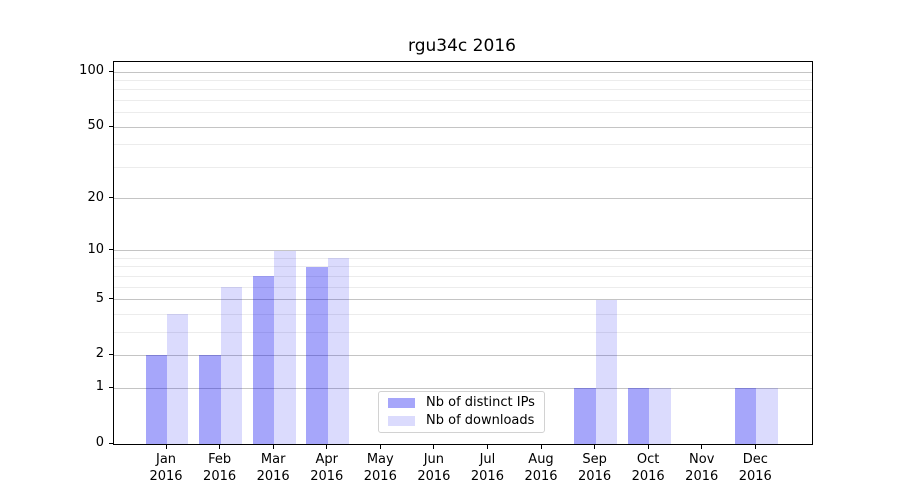 The width and height of the screenshot is (900, 500). Describe the element at coordinates (95, 126) in the screenshot. I see `y-tick-label: 50` at that location.